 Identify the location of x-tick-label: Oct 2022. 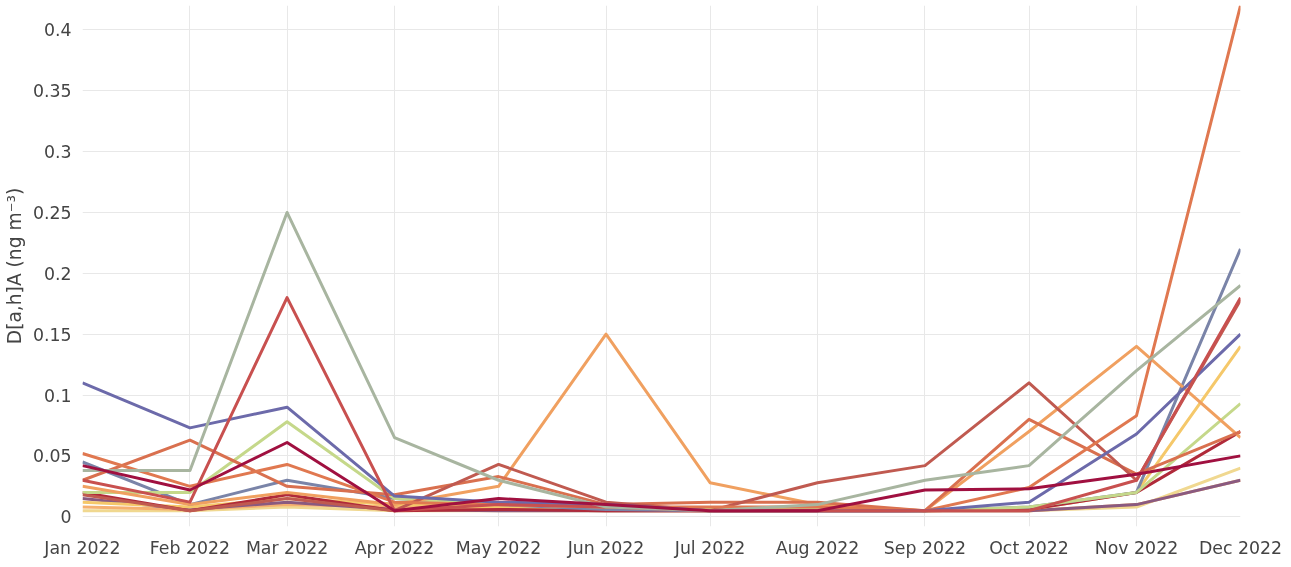
(1029, 547).